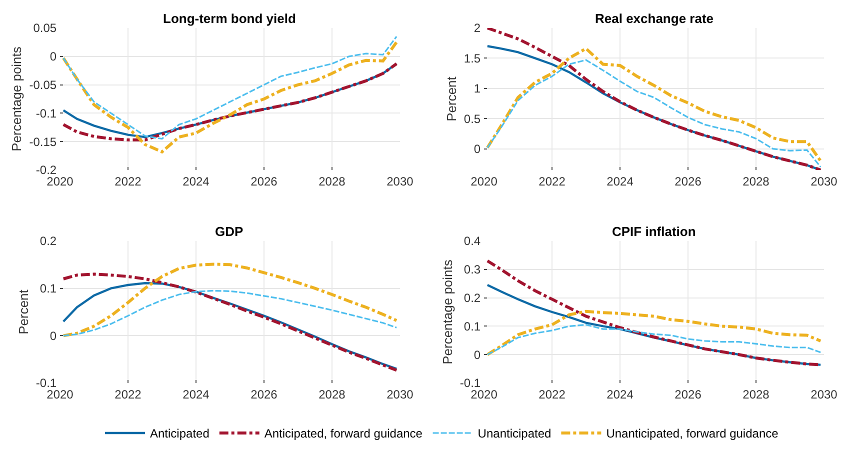 This screenshot has height=460, width=850. What do you see at coordinates (472, 119) in the screenshot?
I see `y-tick-label: 0.5` at bounding box center [472, 119].